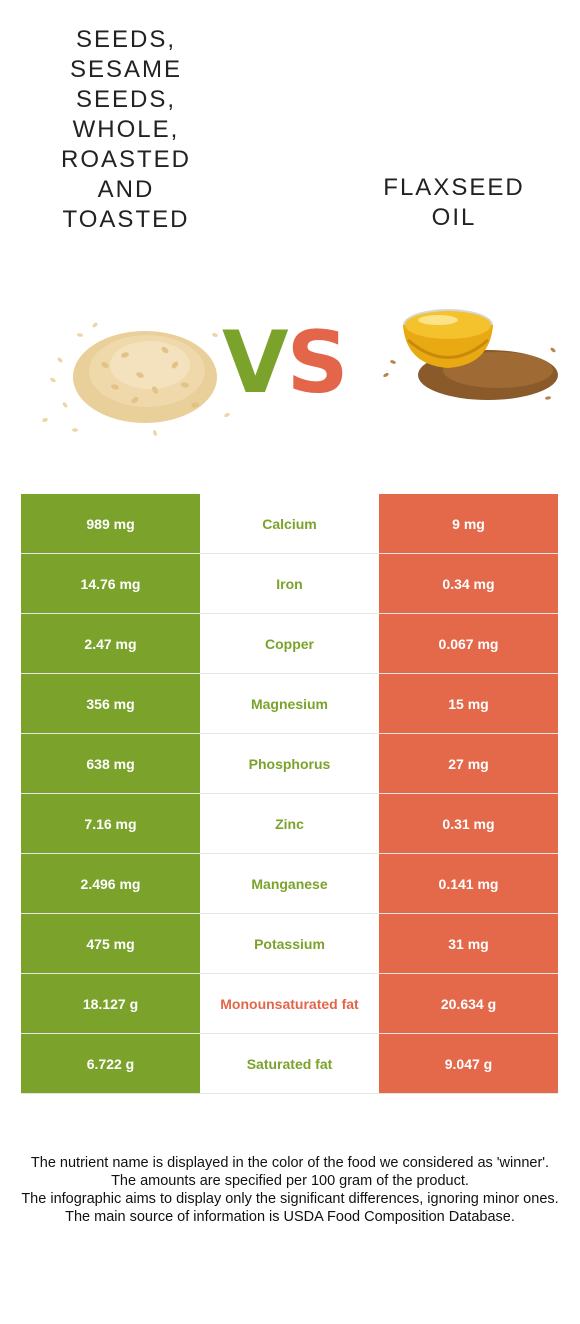 The width and height of the screenshot is (580, 1324). What do you see at coordinates (468, 763) in the screenshot?
I see `right-value: 27 mg` at bounding box center [468, 763].